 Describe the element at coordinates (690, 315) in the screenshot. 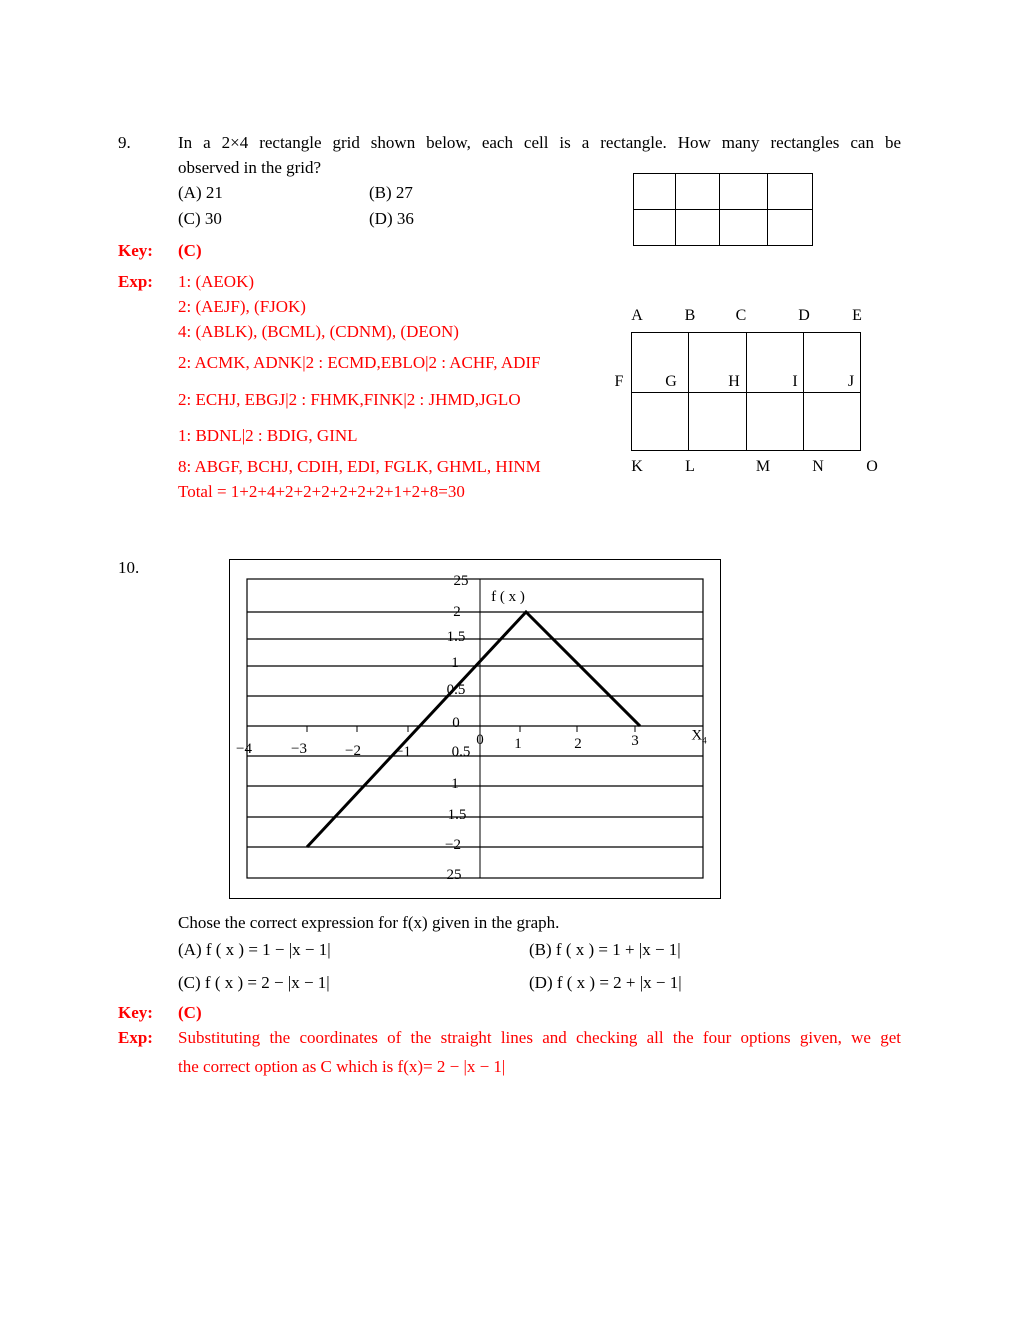

I see `grid-label: B` at that location.